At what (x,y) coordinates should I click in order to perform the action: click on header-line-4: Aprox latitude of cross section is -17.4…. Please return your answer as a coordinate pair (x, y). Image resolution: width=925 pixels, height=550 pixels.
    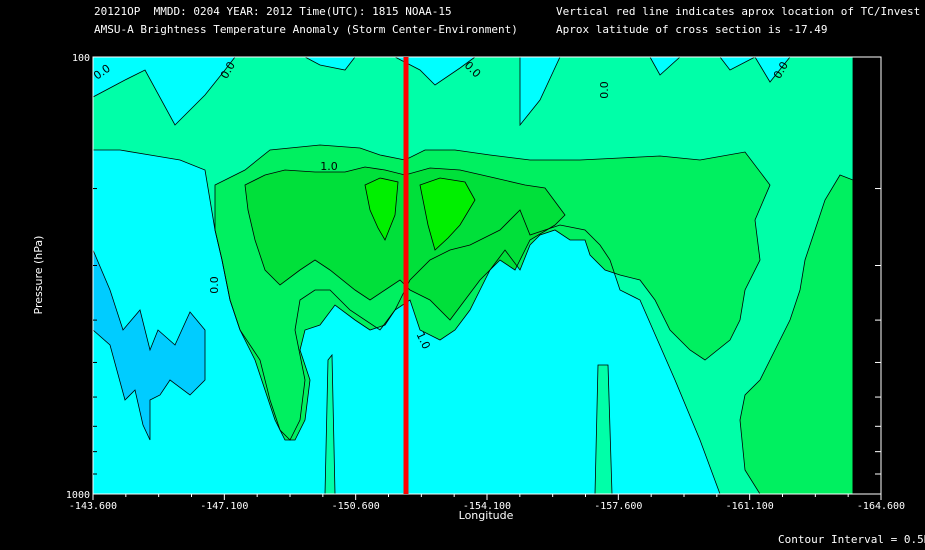
    Looking at the image, I should click on (692, 29).